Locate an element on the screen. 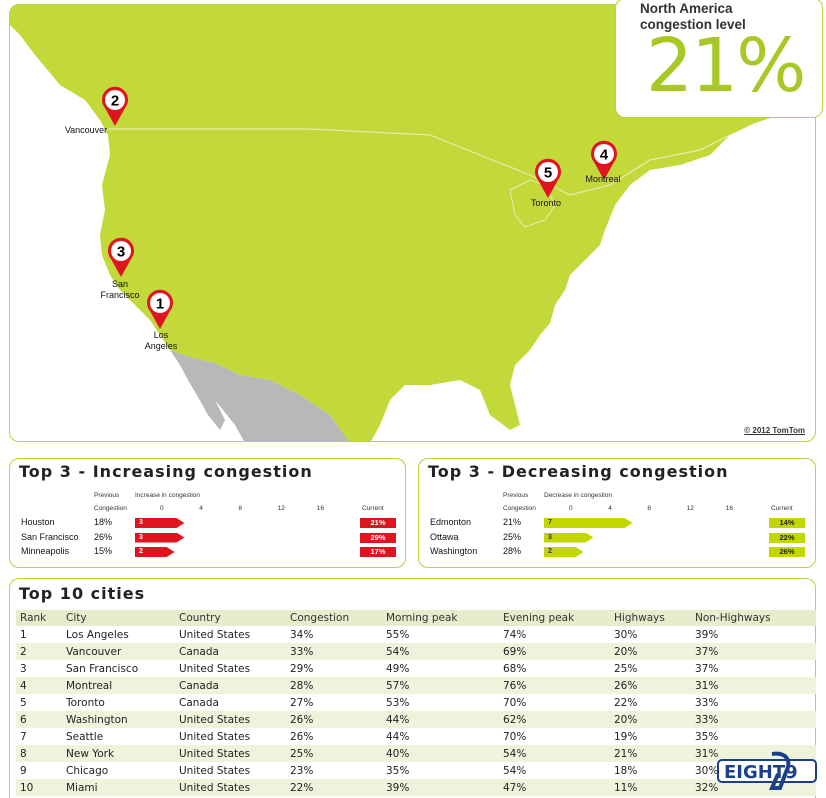 The image size is (826, 798). current-header: Current is located at coordinates (782, 508).